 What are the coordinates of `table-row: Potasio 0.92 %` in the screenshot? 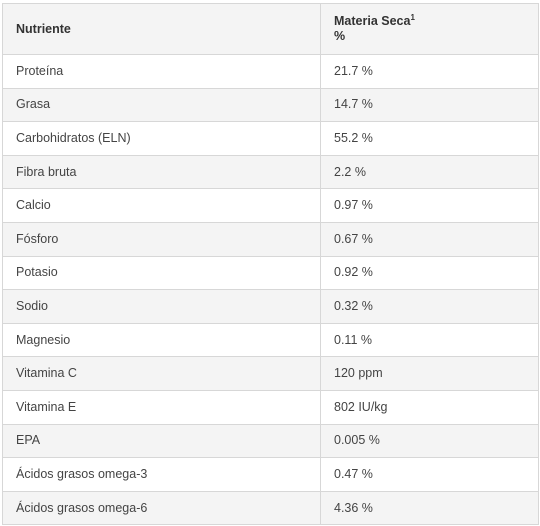 It's located at (270, 273).